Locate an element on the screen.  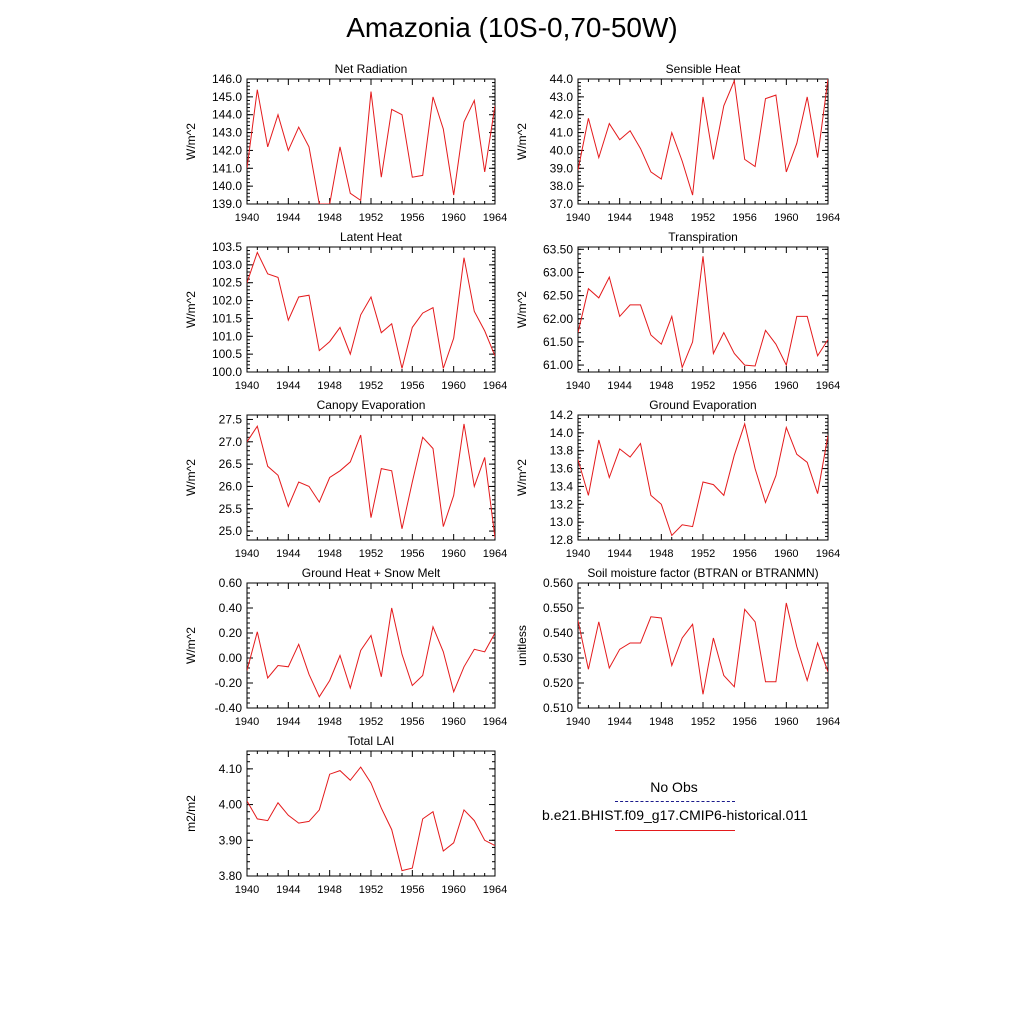
legend-model-label: b.e21.BHIST.f09_g17.CMIP6-historical.011 is located at coordinates (675, 815).